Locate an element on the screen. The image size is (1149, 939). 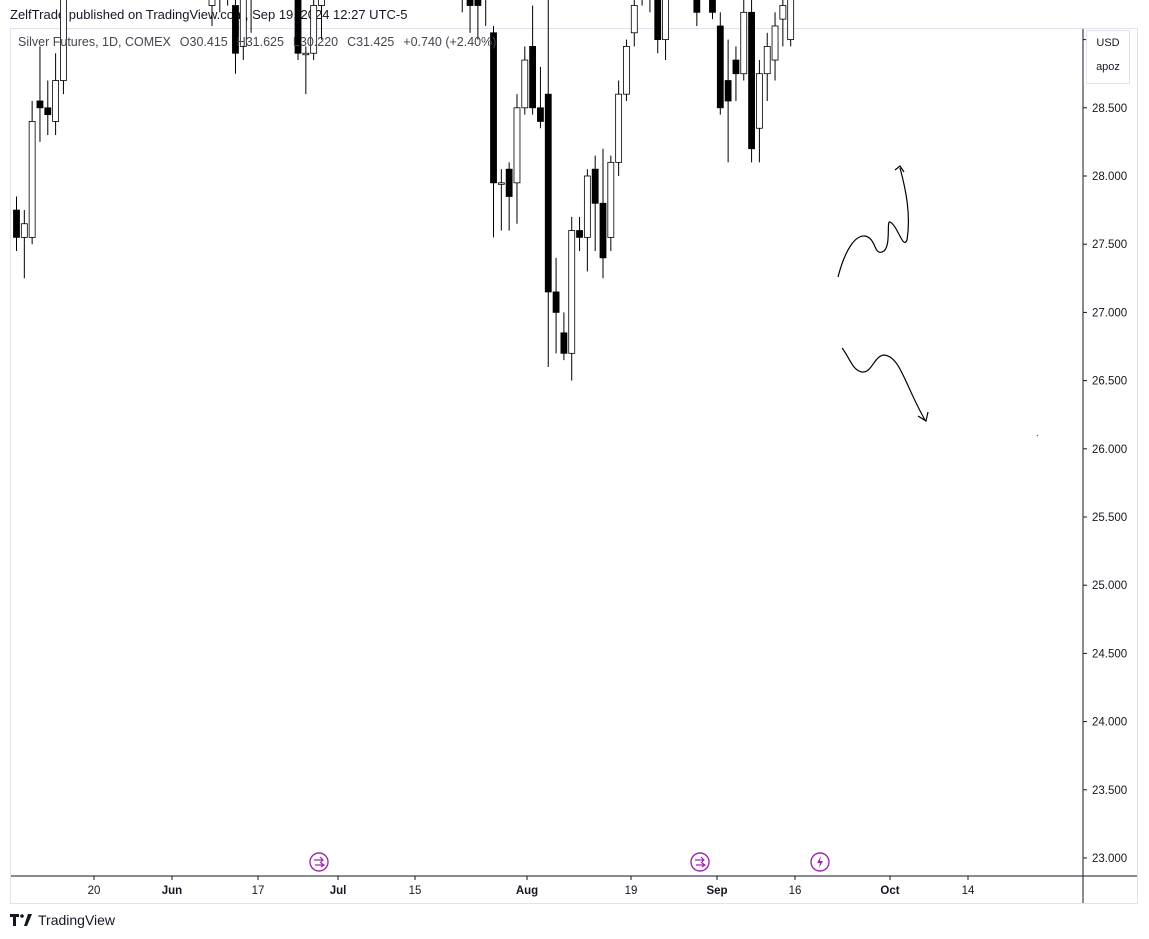
legend-open: O30.415 is located at coordinates (203, 42).